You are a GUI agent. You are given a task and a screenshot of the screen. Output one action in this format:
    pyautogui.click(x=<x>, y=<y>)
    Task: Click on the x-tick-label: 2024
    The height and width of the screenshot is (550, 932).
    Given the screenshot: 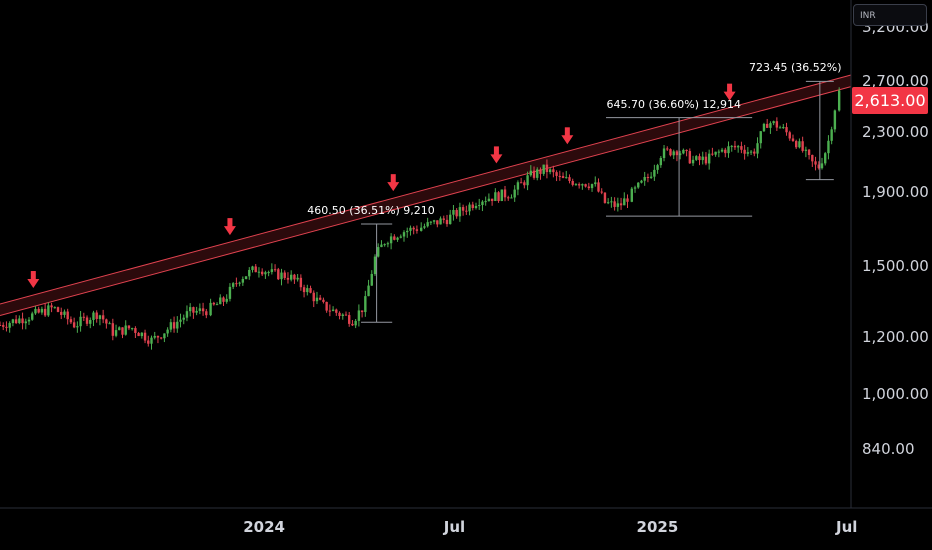 What is the action you would take?
    pyautogui.click(x=264, y=527)
    